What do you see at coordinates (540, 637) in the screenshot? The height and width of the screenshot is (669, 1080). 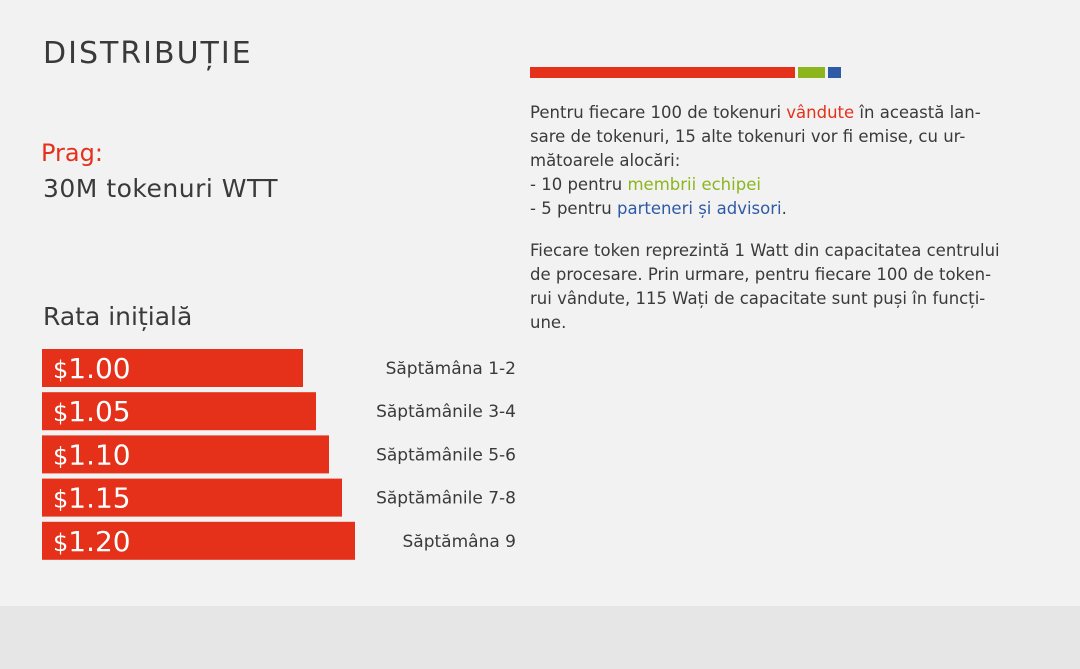 I see `footer-band` at bounding box center [540, 637].